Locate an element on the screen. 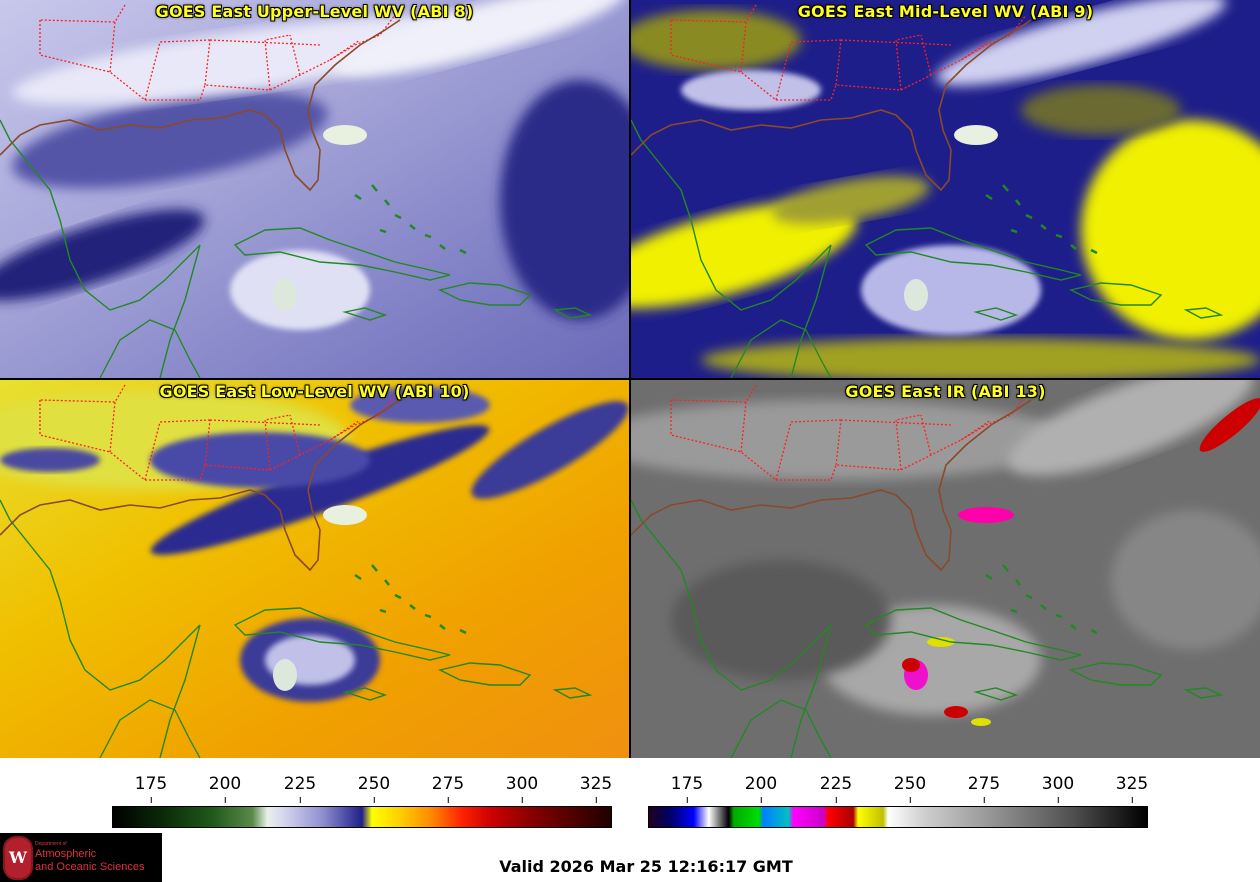 This screenshot has height=882, width=1260. panel-divider-horizontal is located at coordinates (630, 379).